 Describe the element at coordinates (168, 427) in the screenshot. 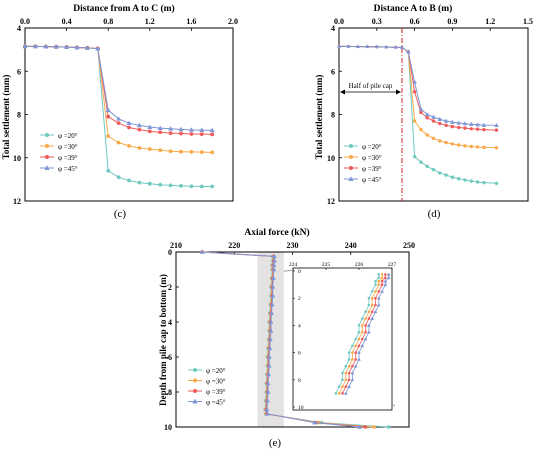

I see `e-y-tick-label: 10` at that location.